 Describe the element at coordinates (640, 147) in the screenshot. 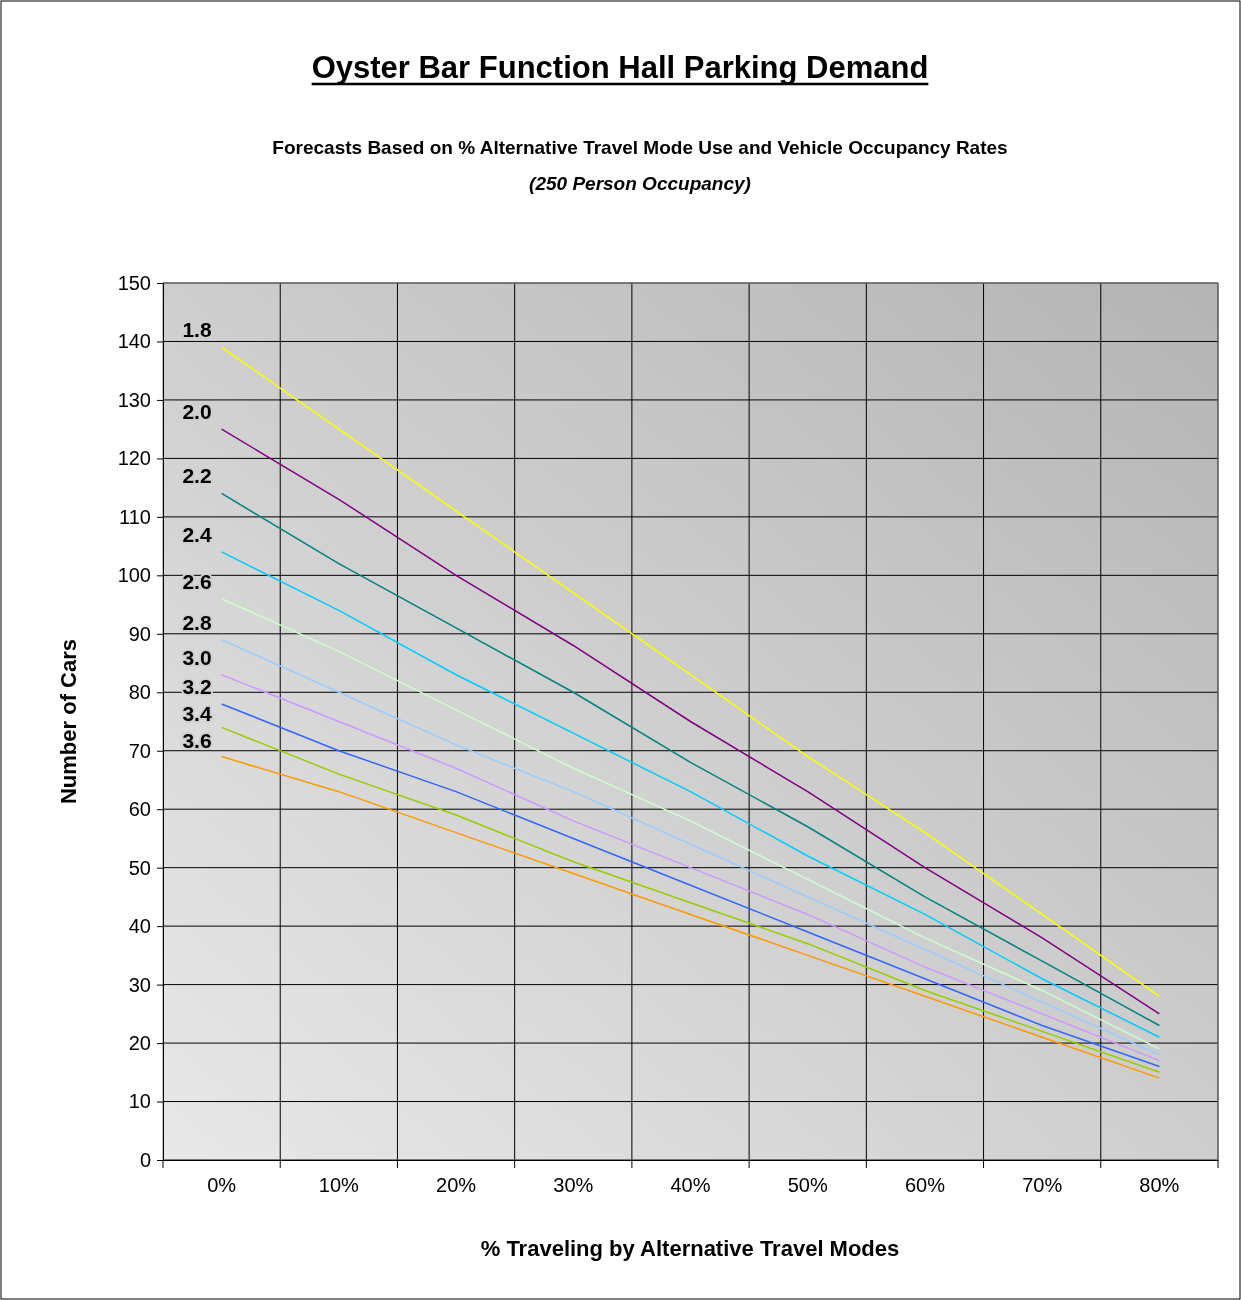

I see `chart-subtitle: Forecasts Based on % Alternative Travel Mode Use and Vehicle Occupancy Rates` at that location.